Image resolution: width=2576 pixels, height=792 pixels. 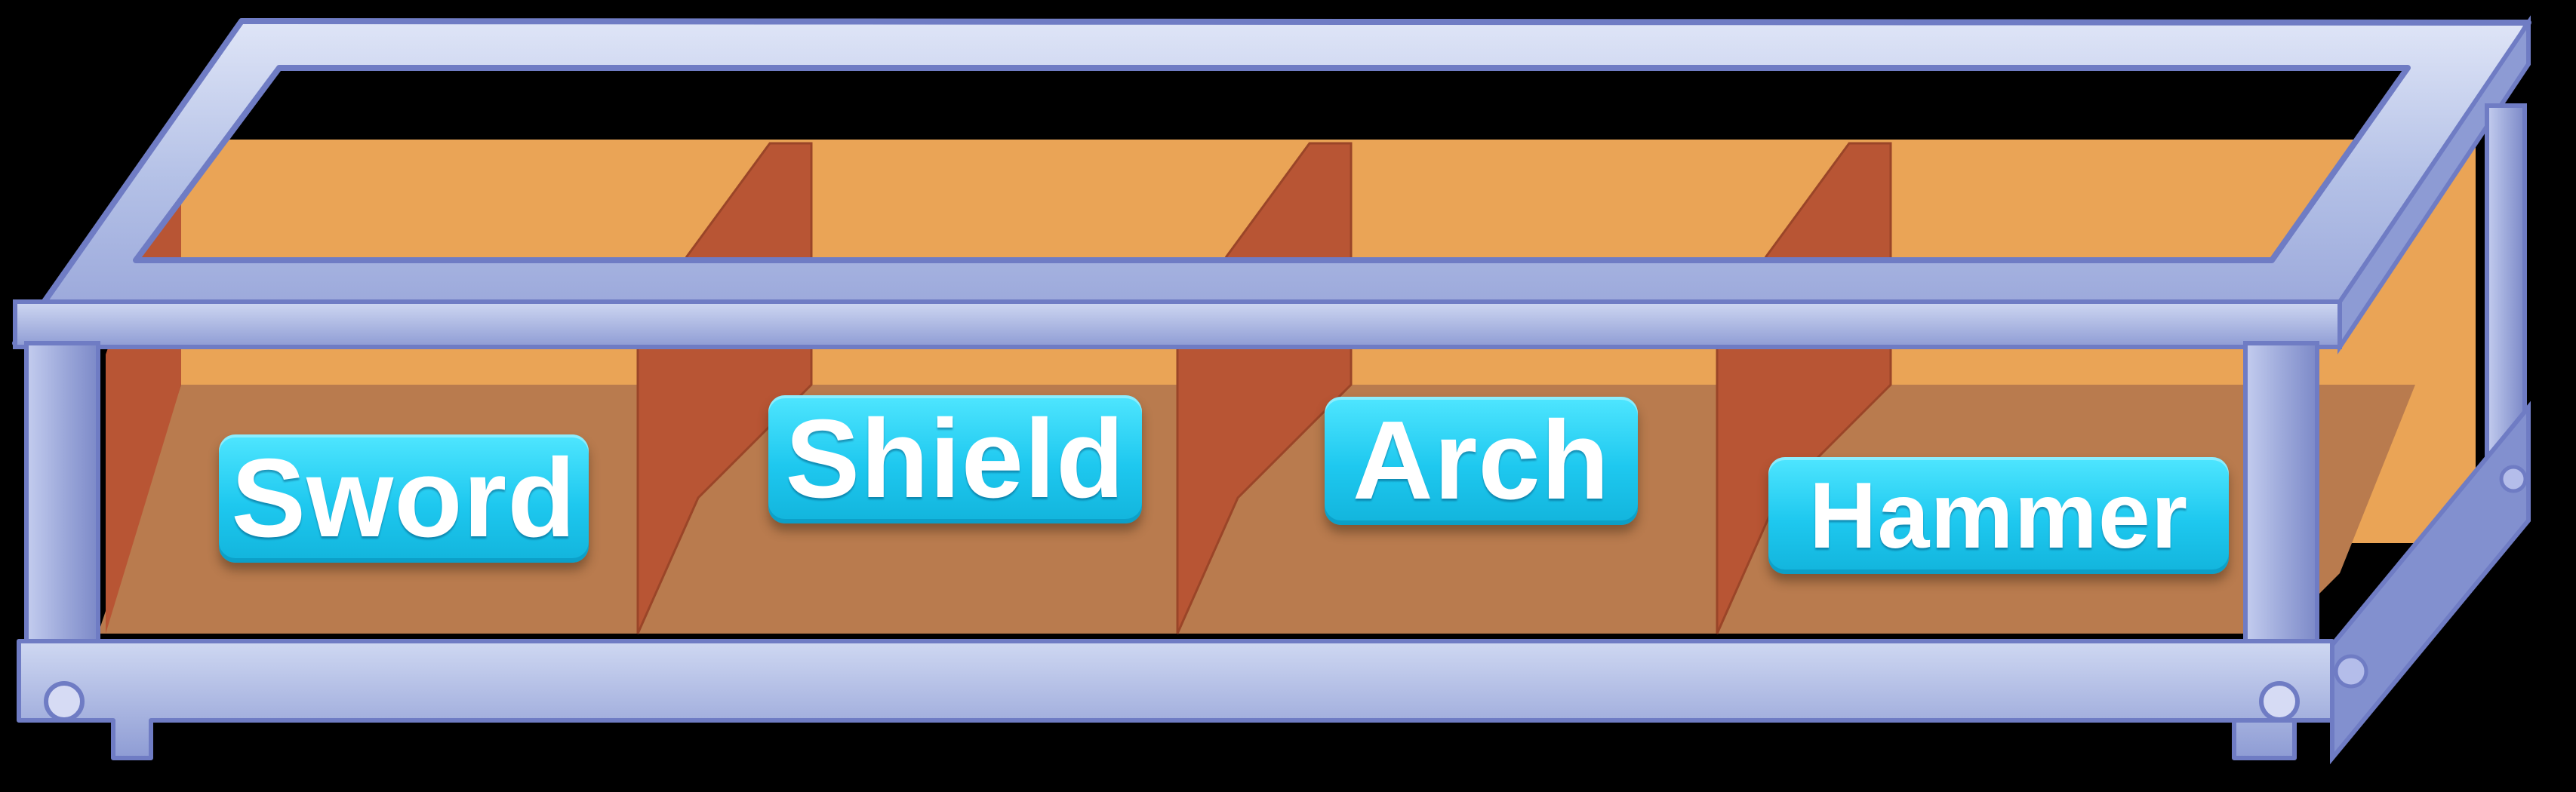 What do you see at coordinates (64, 701) in the screenshot?
I see `bolt-front-left` at bounding box center [64, 701].